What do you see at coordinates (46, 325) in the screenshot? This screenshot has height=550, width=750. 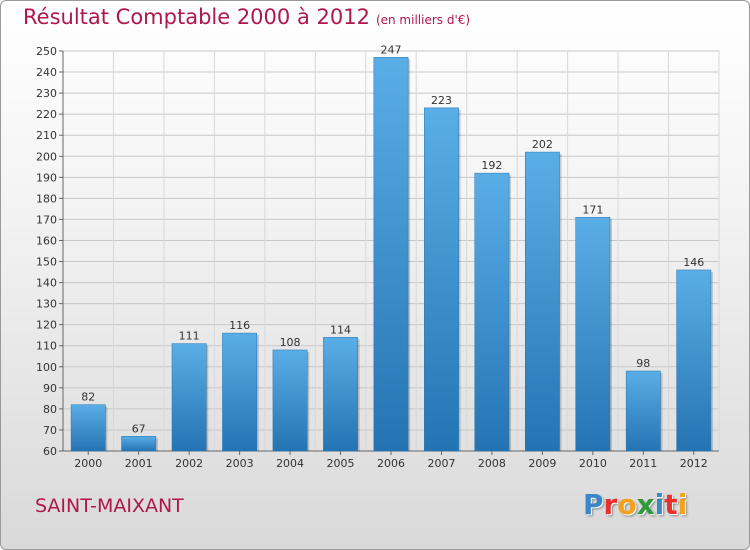 I see `y-tick-label: 120` at bounding box center [46, 325].